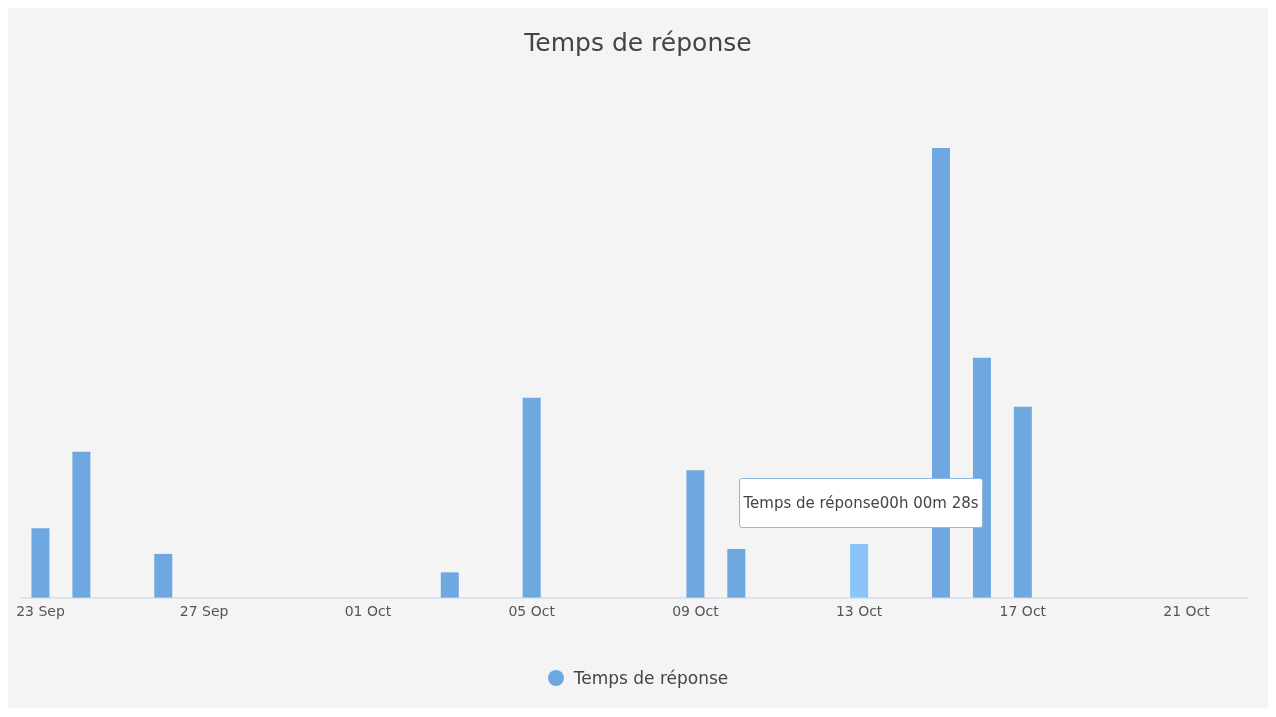 Image resolution: width=1276 pixels, height=717 pixels. What do you see at coordinates (651, 678) in the screenshot?
I see `legend-label: Temps de réponse` at bounding box center [651, 678].